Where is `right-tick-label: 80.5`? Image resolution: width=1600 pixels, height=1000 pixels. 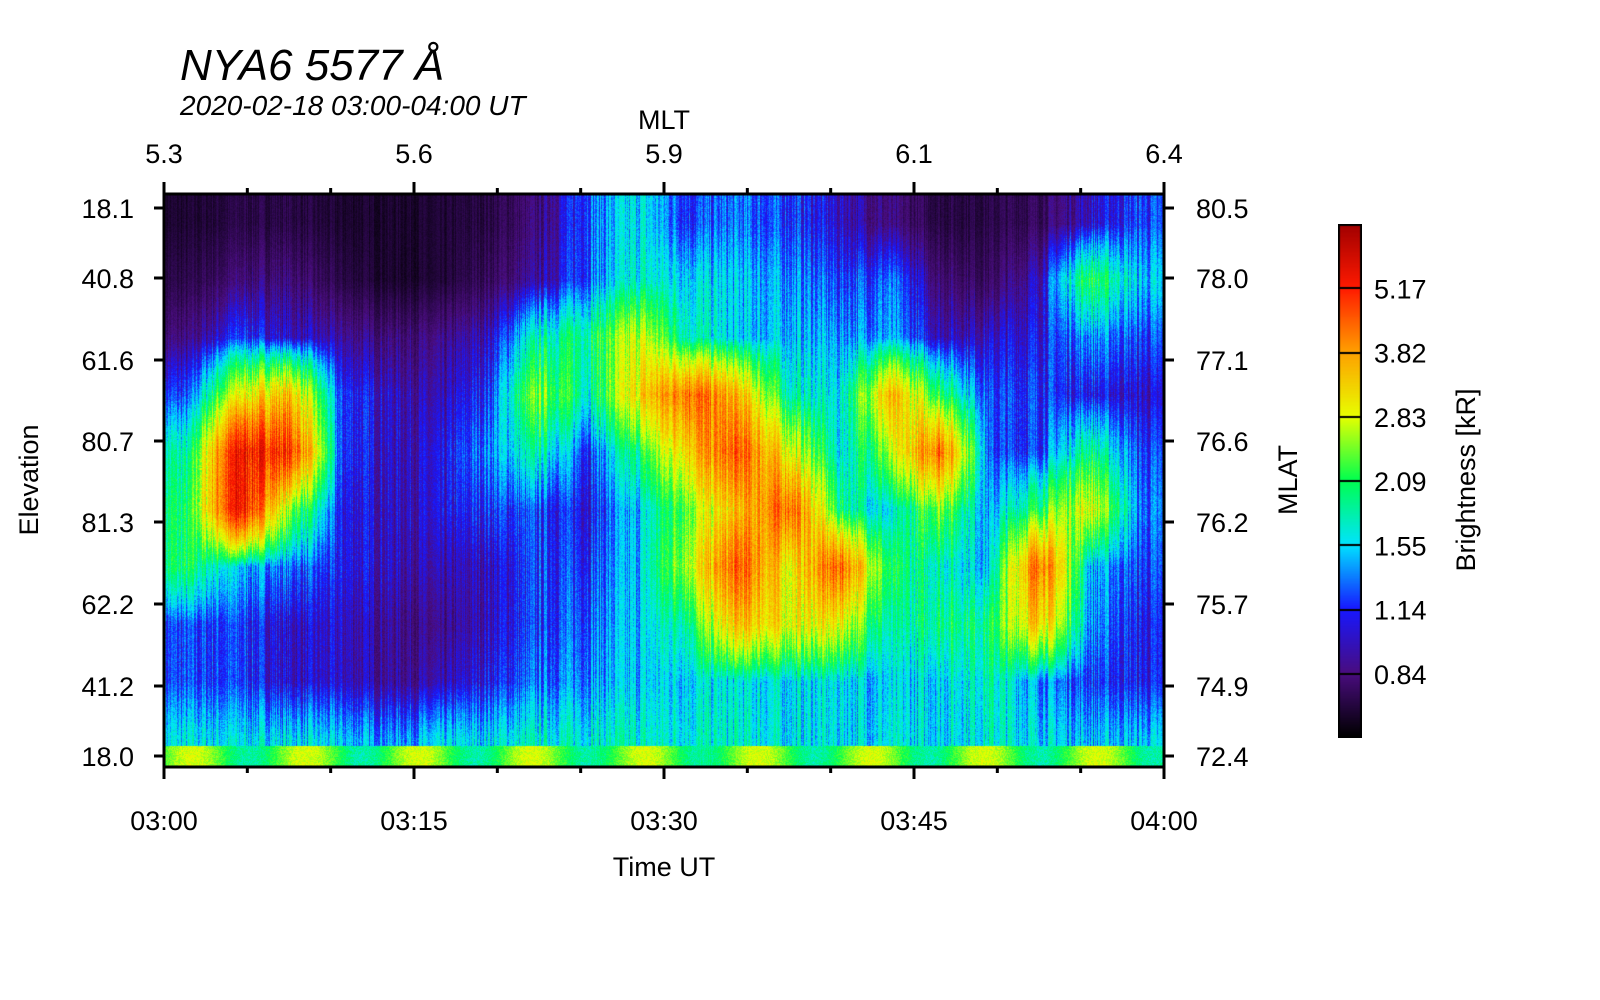 right-tick-label: 80.5 is located at coordinates (1222, 209).